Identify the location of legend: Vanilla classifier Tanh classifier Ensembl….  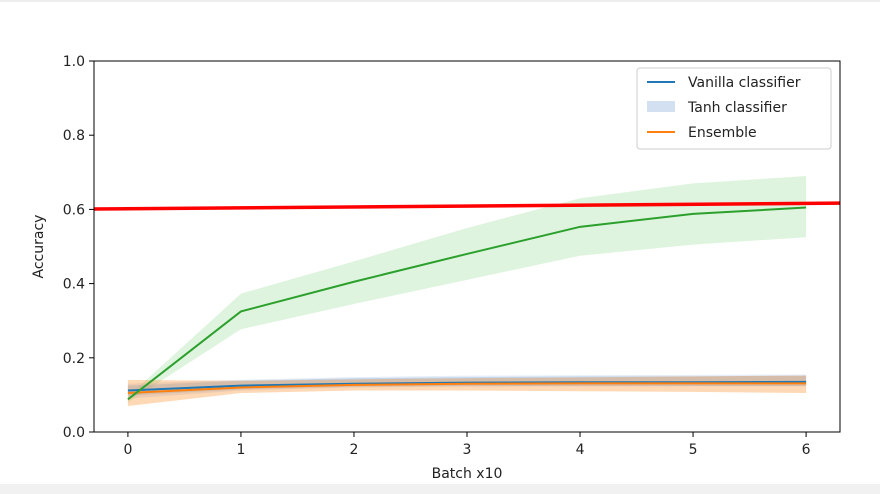
(734, 108).